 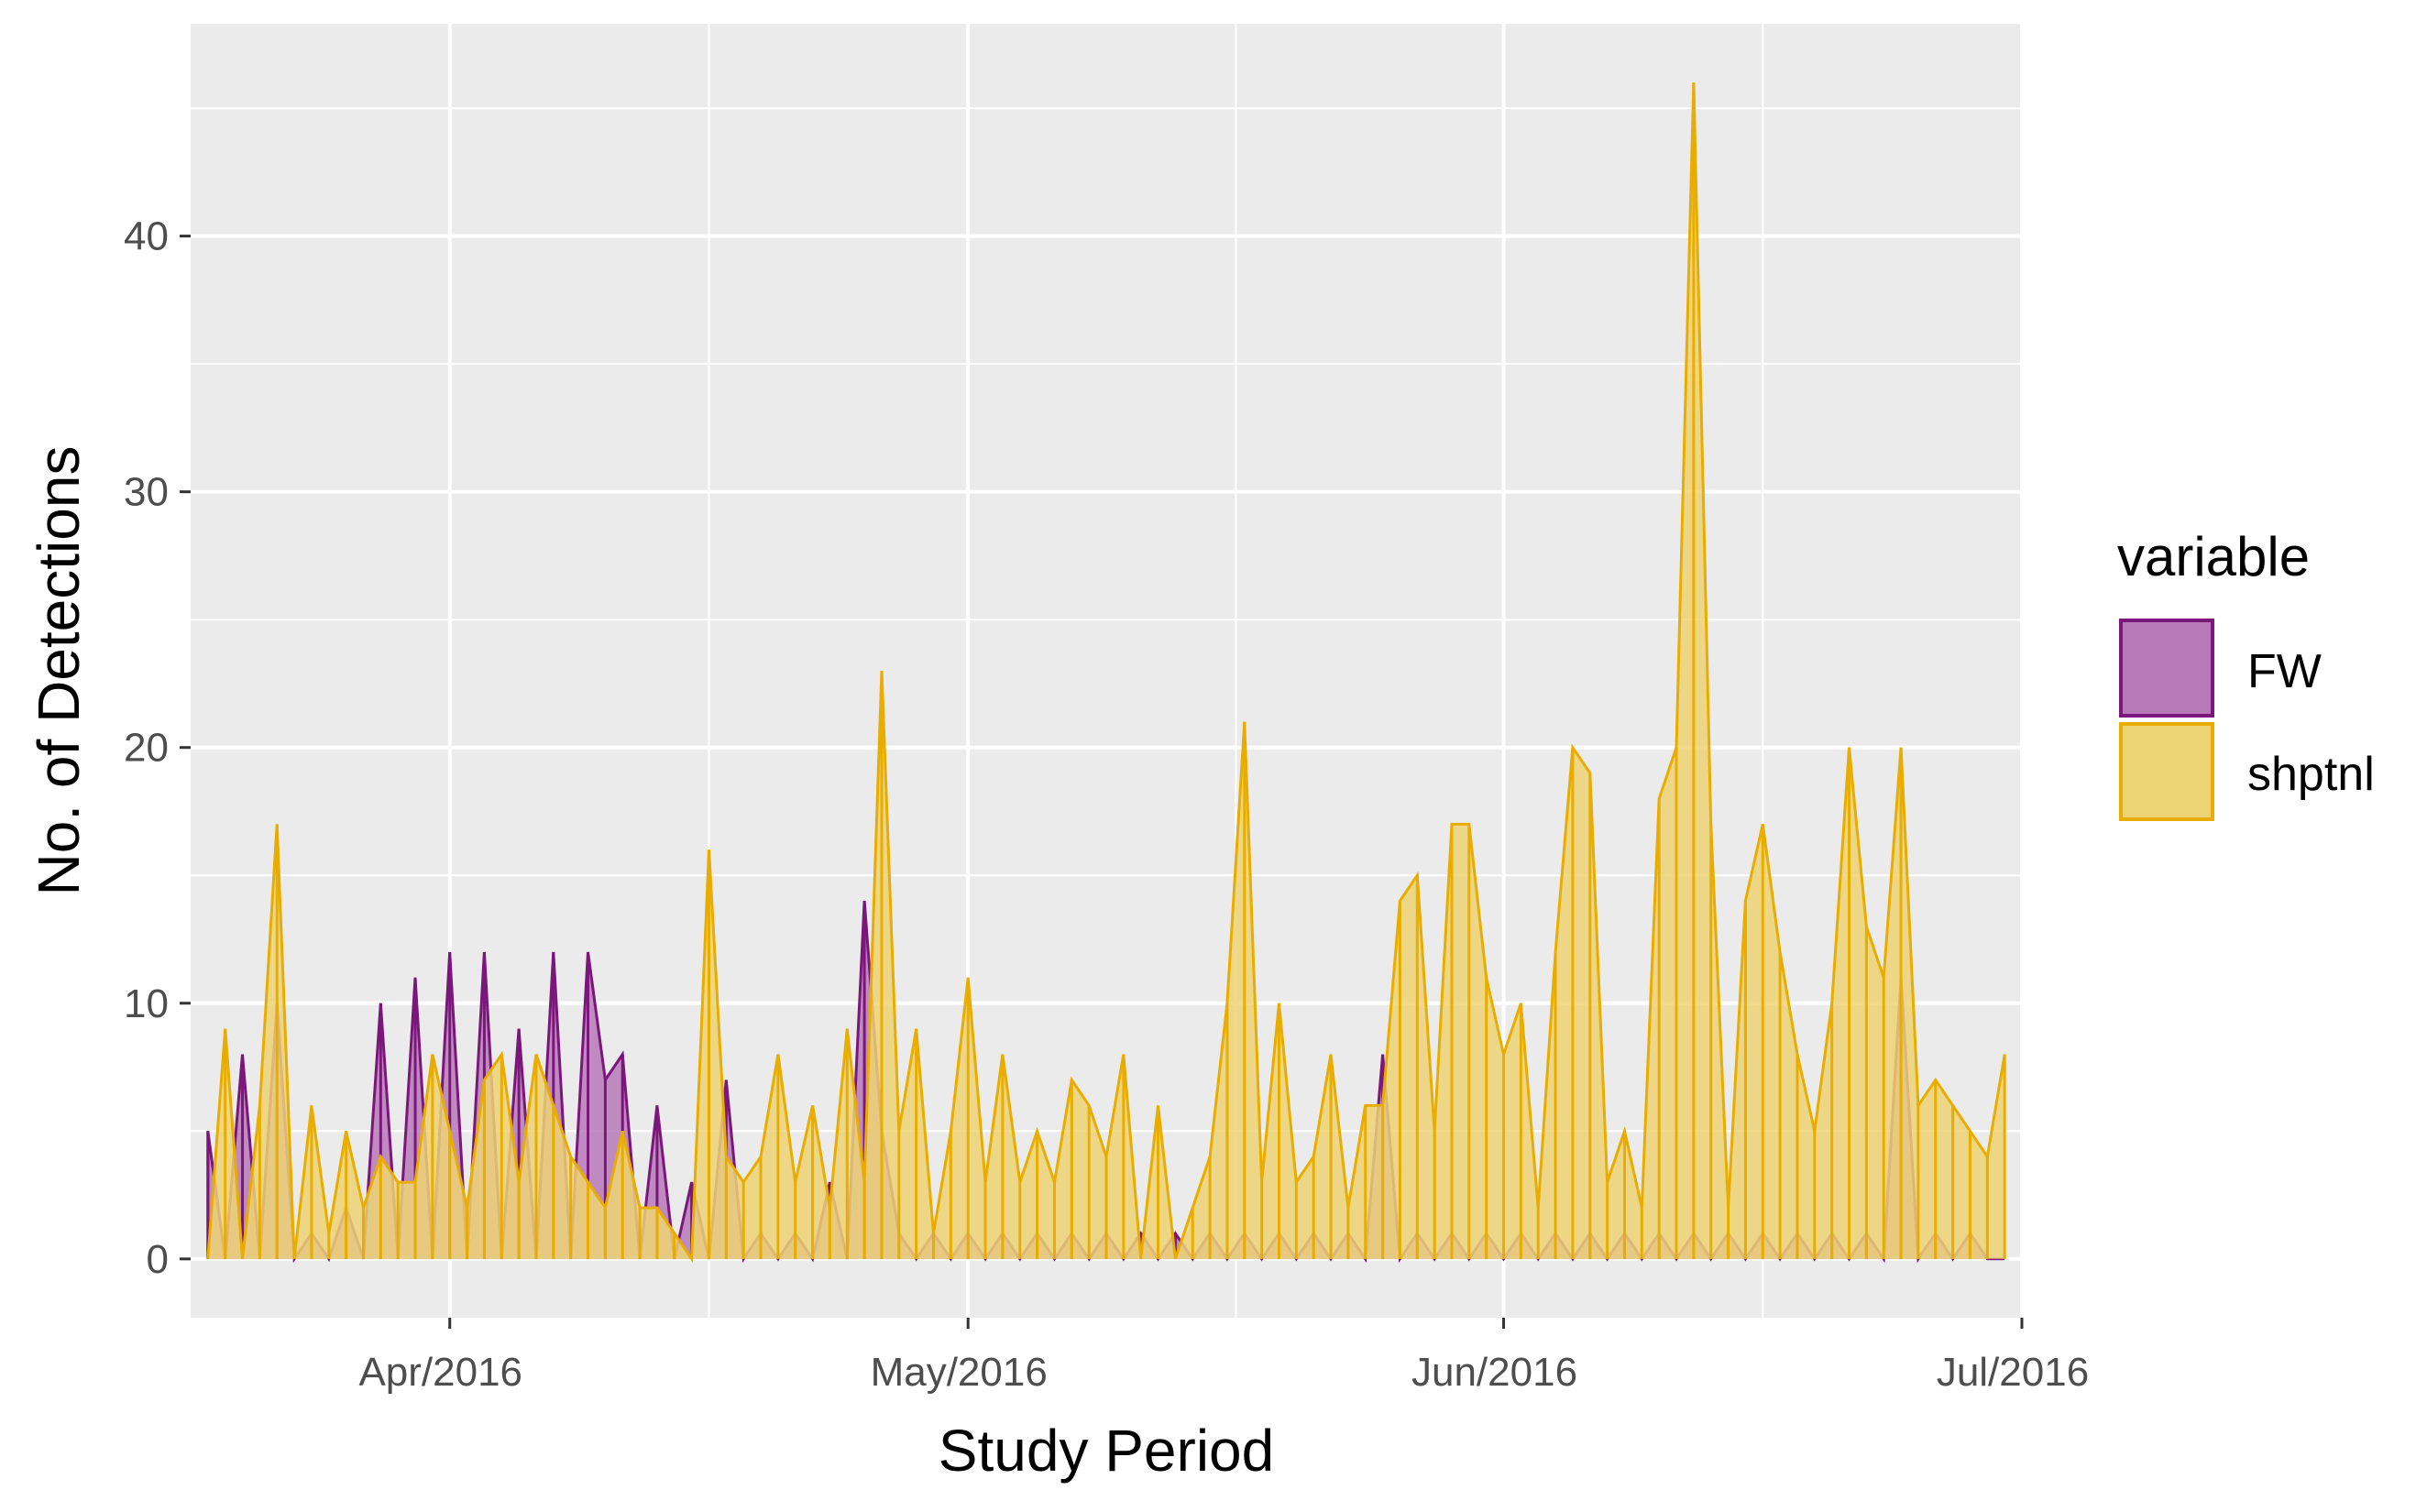 I want to click on legend-title: variable, so click(x=2213, y=556).